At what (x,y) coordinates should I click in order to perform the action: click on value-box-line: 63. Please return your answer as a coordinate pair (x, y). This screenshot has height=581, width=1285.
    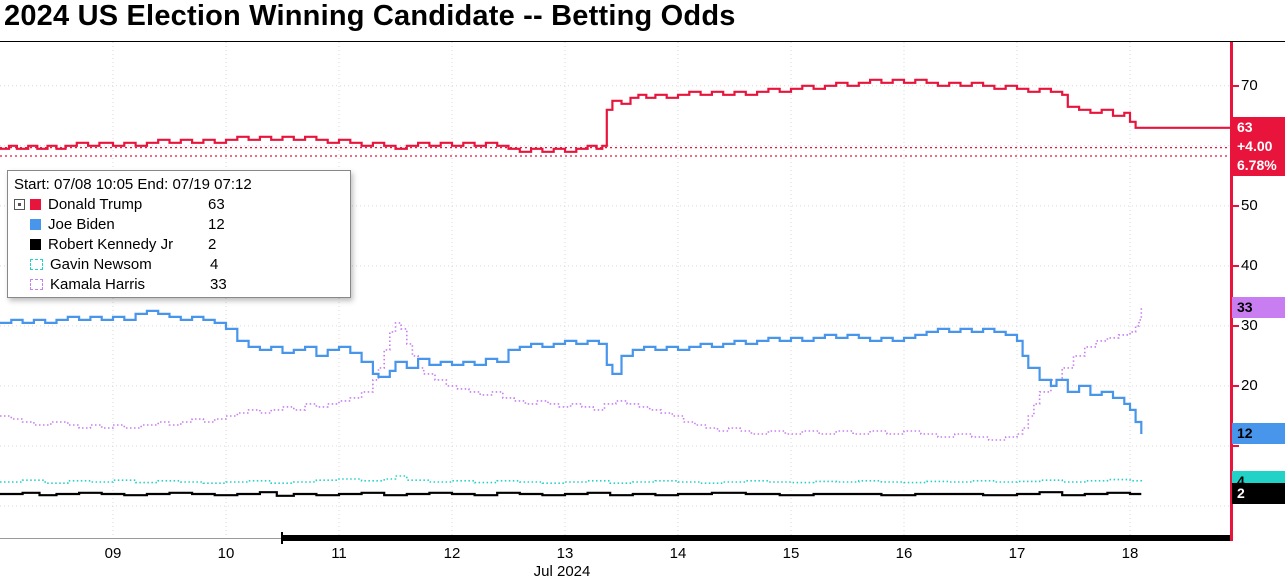
    Looking at the image, I should click on (1245, 127).